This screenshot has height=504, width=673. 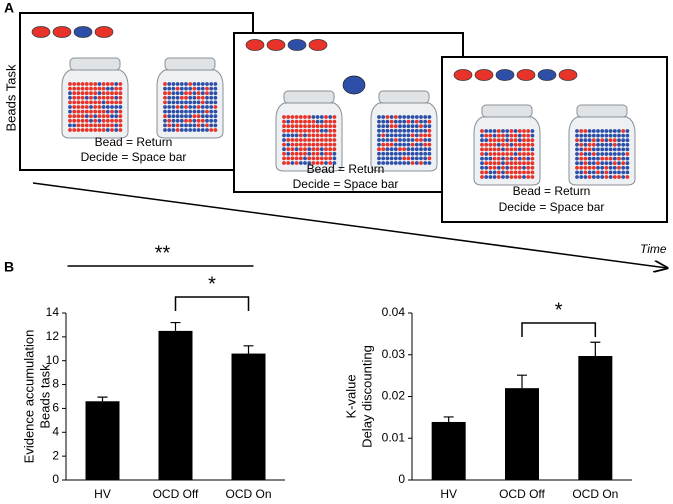 I want to click on x-tick-label: OCD On, so click(x=595, y=494).